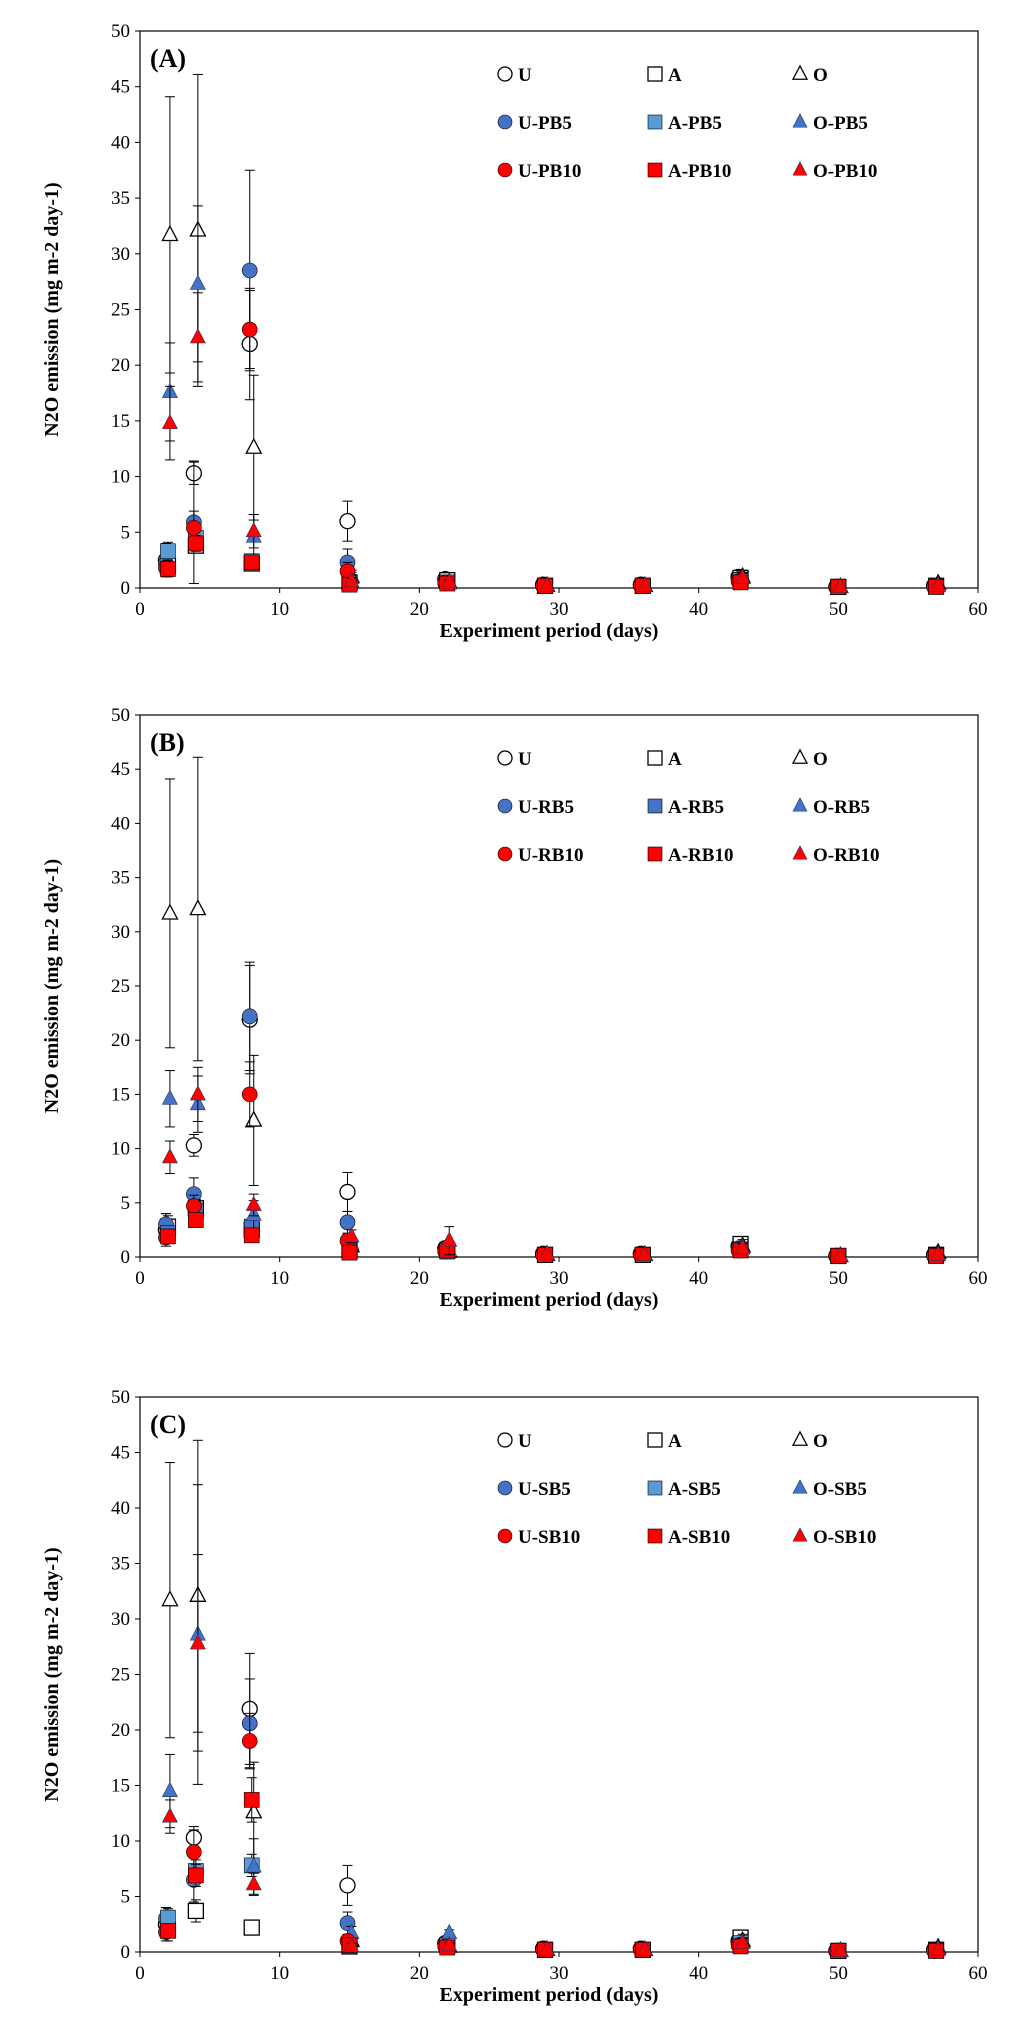 Image resolution: width=1023 pixels, height=2025 pixels. I want to click on series-a-pb10, so click(552, 565).